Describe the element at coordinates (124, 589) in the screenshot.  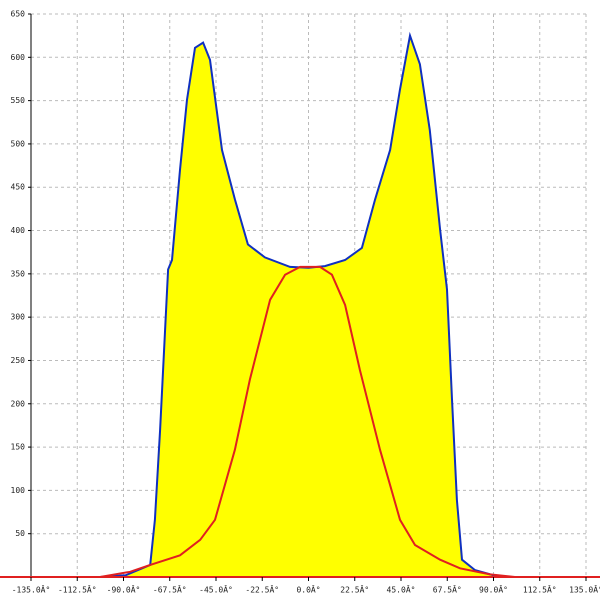
I see `x-tick-label: -90.0Â°` at that location.